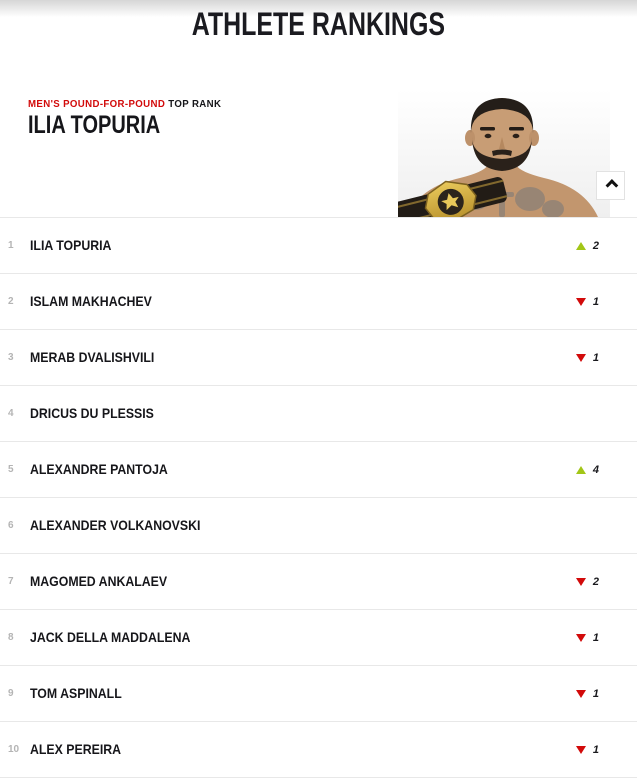 The width and height of the screenshot is (637, 780). Describe the element at coordinates (303, 638) in the screenshot. I see `athlete-name-link: JACK DELLA MADDALENA` at that location.